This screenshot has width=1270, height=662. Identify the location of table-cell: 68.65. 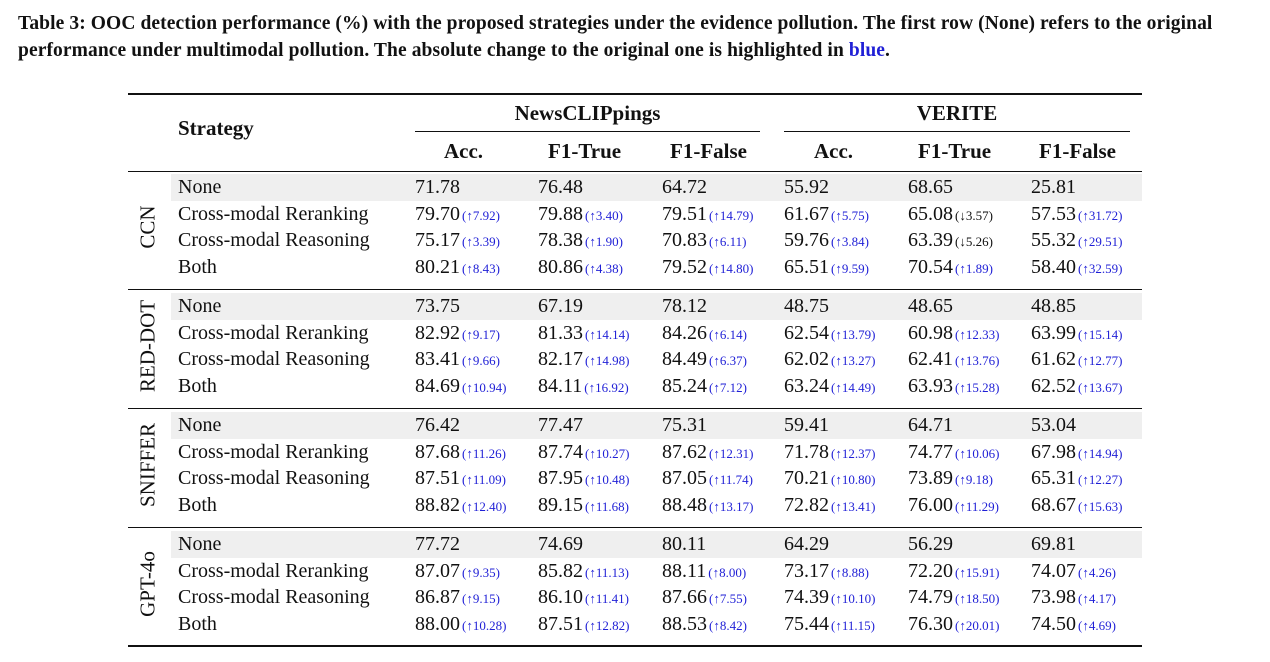
(930, 187).